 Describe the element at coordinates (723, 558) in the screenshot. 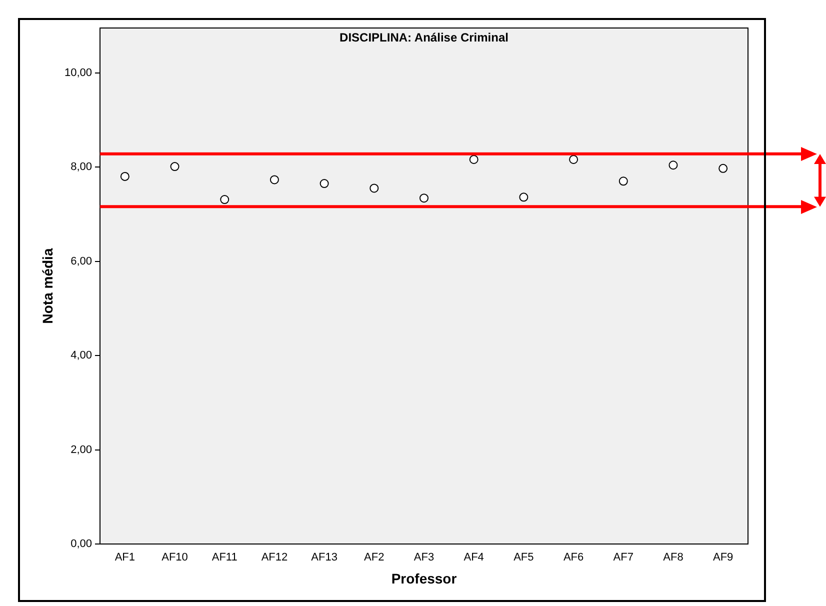

I see `x-tick-label: AF9` at that location.